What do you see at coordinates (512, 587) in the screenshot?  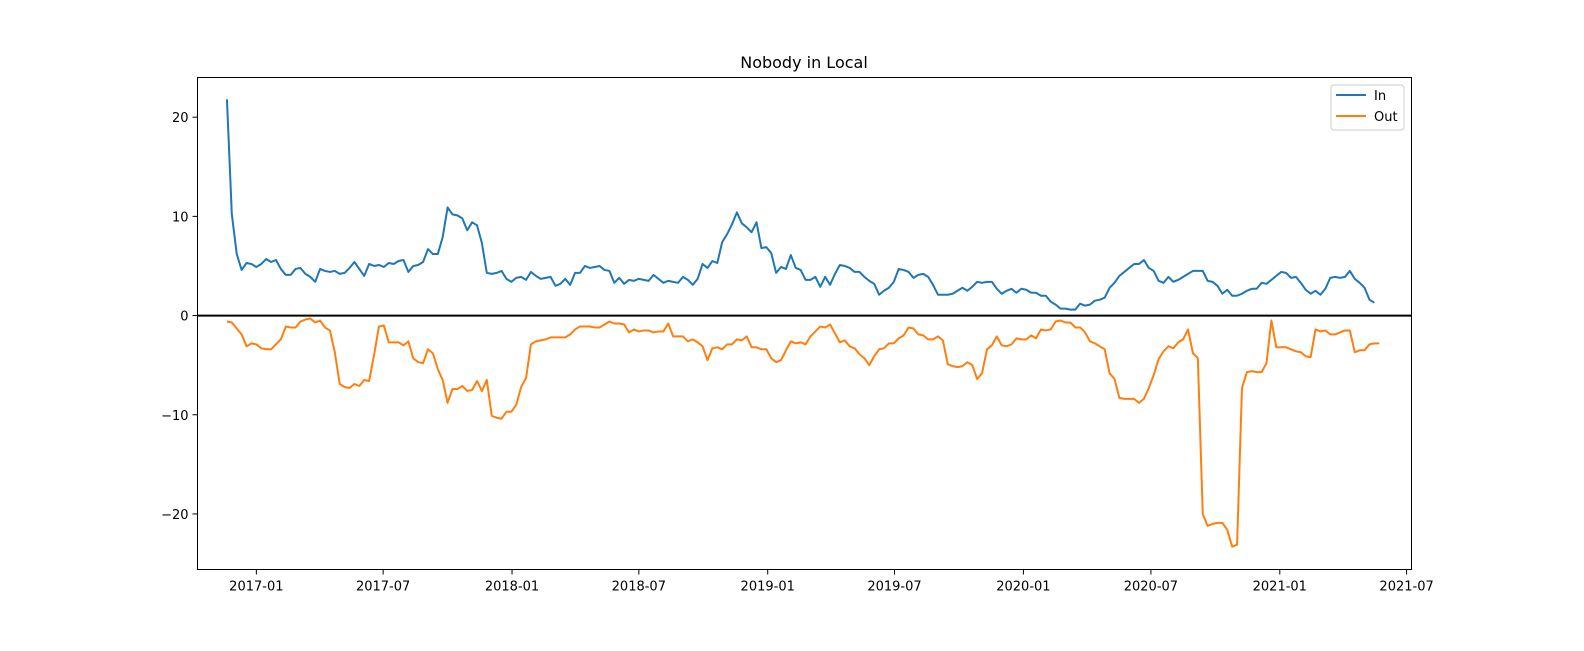 I see `x-tick-label: 2018-01` at bounding box center [512, 587].